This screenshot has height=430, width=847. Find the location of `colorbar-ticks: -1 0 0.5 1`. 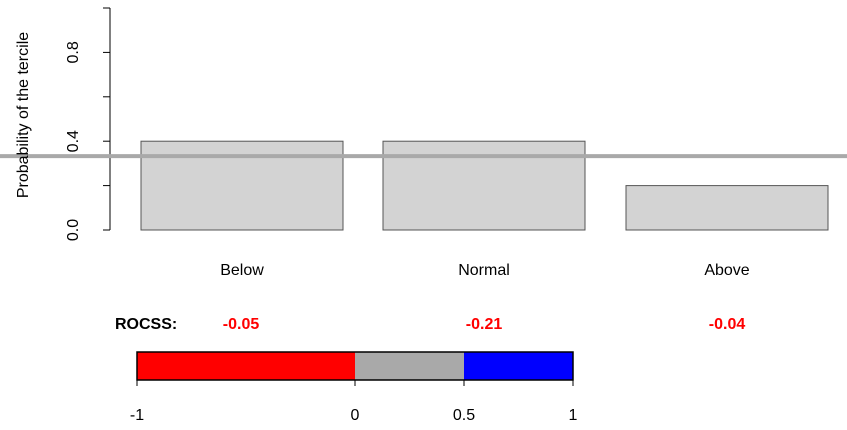

colorbar-ticks: -1 0 0.5 1 is located at coordinates (354, 402).